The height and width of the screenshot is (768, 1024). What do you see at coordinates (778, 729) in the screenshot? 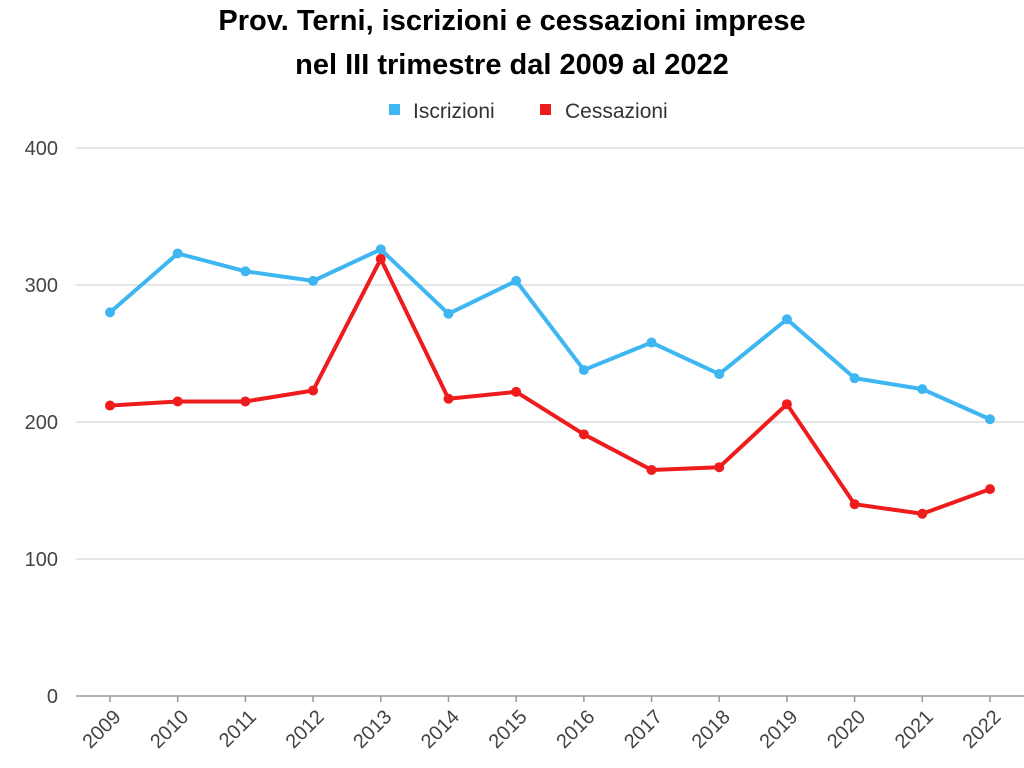
I see `x-tick-label: 2019` at bounding box center [778, 729].